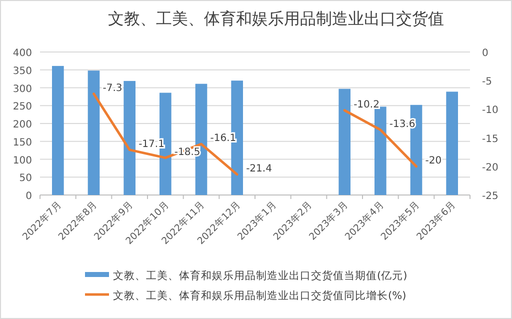 This screenshot has width=512, height=319. I want to click on y-tick-label: 100, so click(22, 160).